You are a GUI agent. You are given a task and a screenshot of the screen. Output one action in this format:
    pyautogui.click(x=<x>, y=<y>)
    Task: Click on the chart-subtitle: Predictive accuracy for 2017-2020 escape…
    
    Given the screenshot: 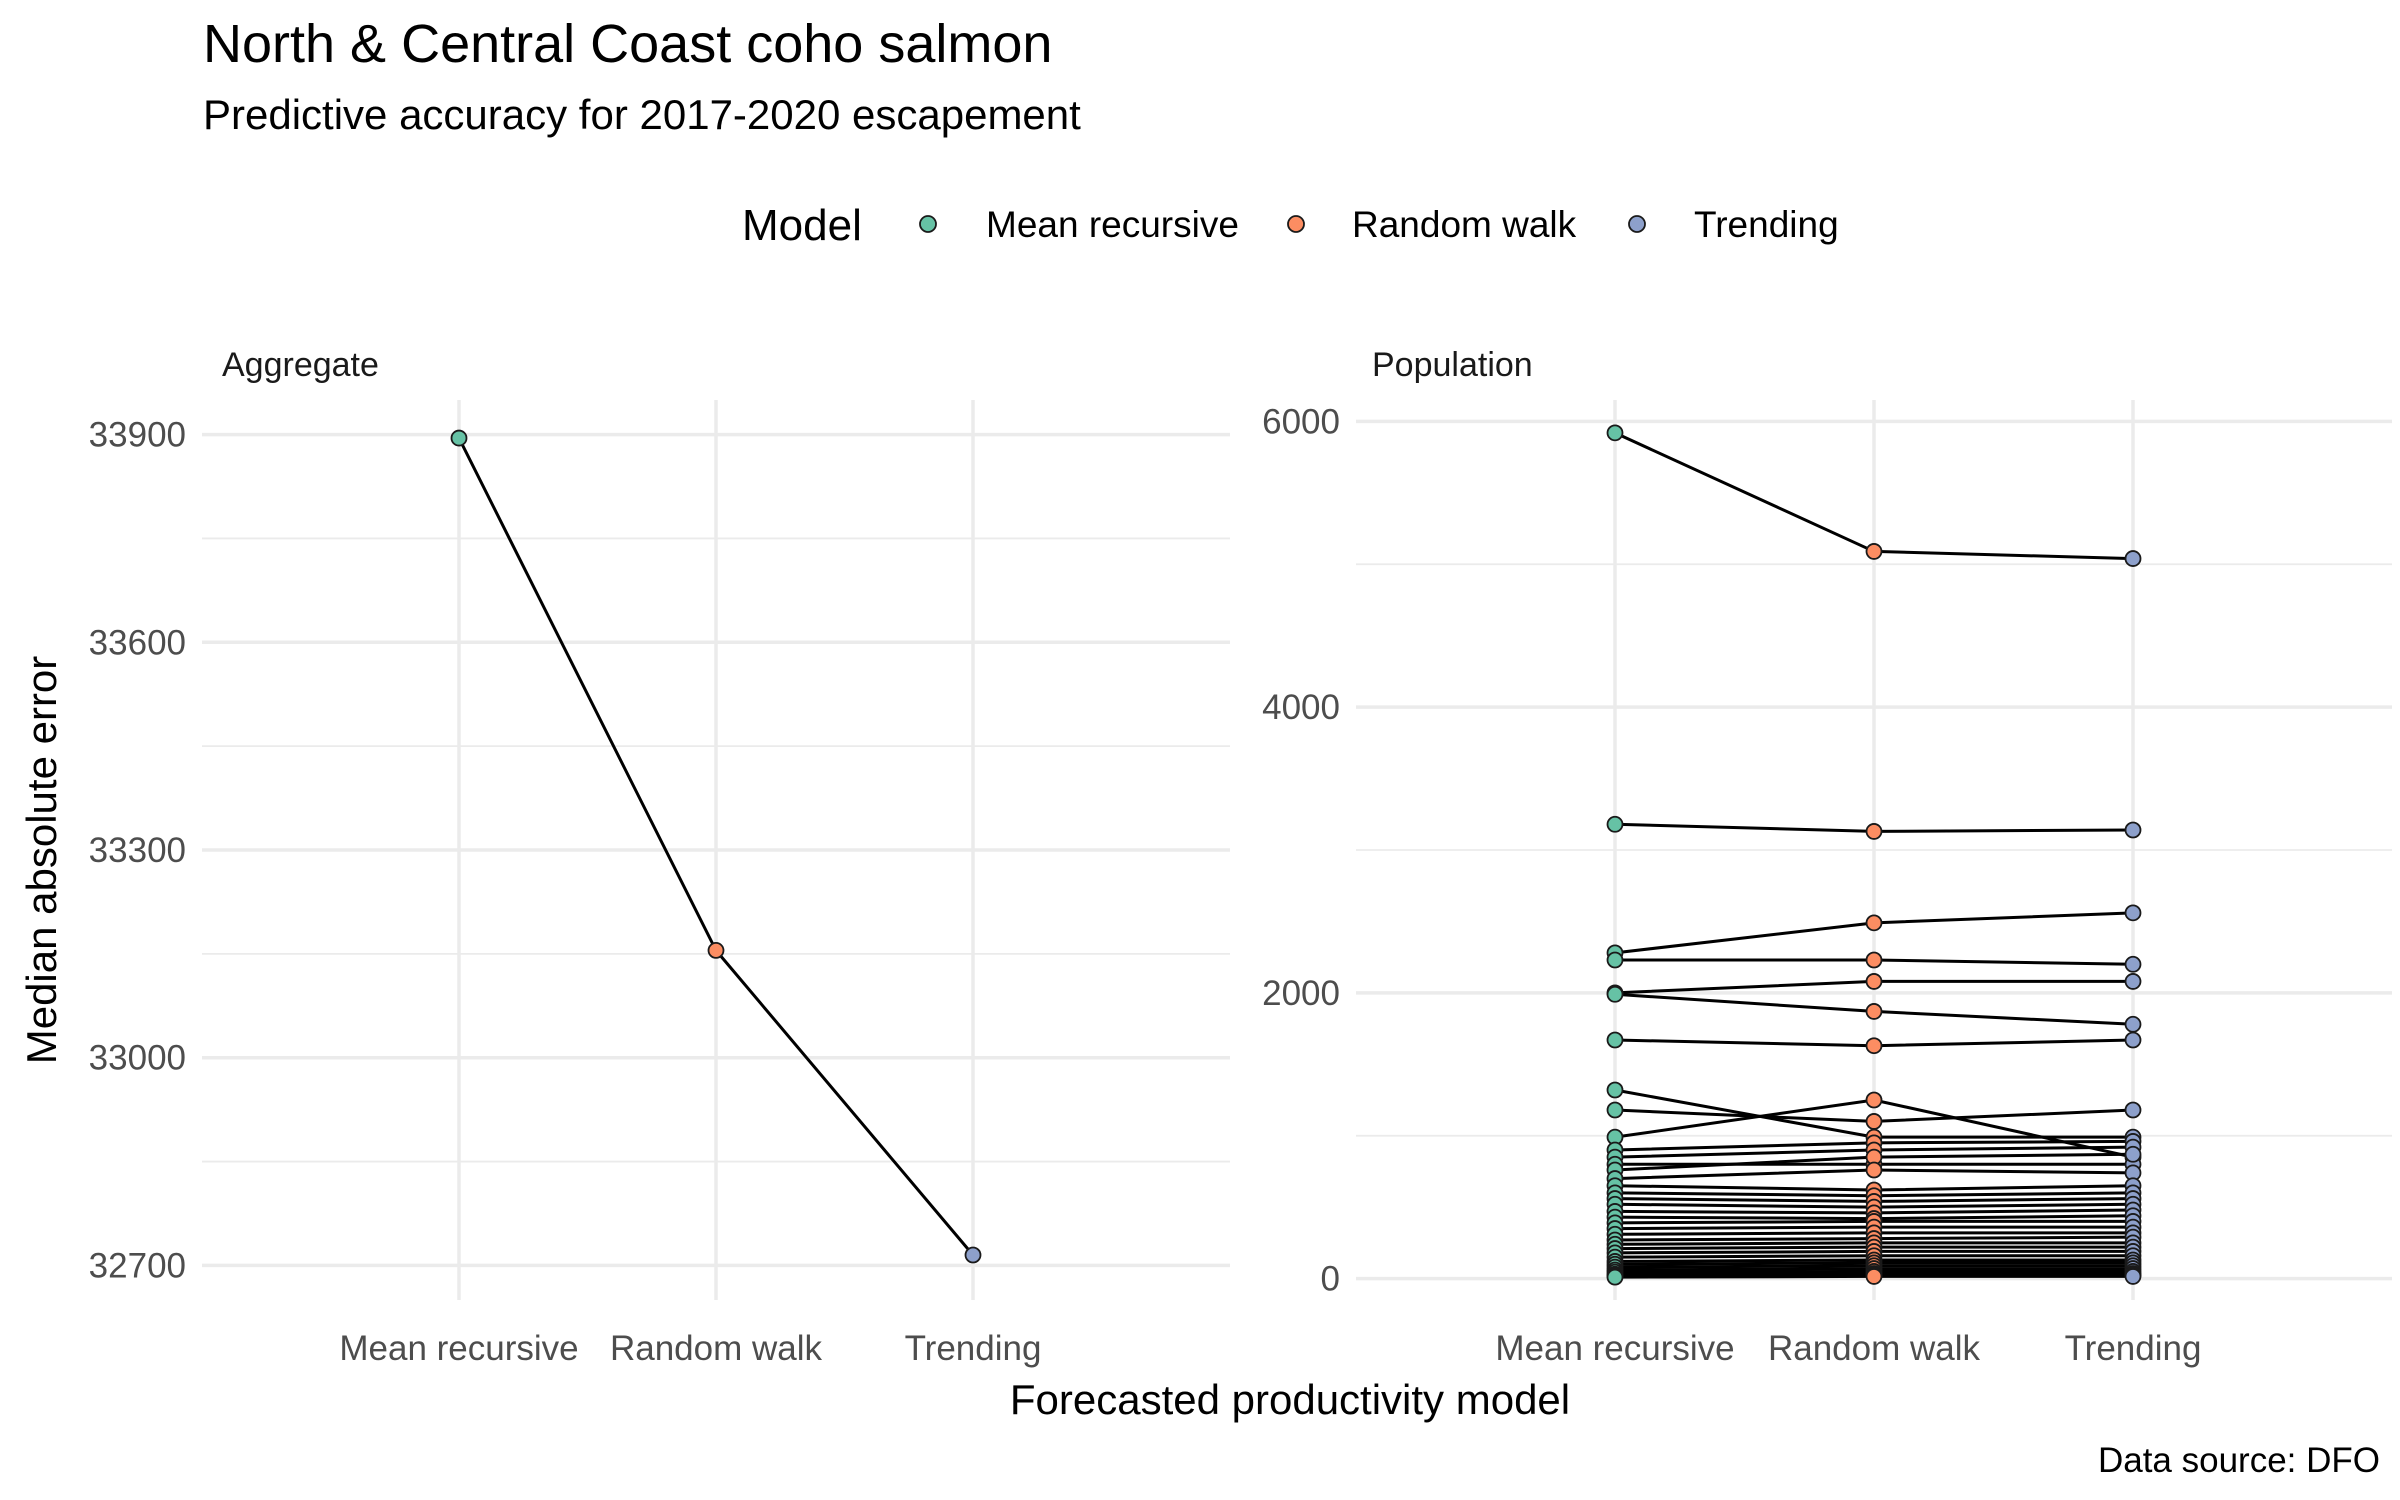 What is the action you would take?
    pyautogui.click(x=642, y=114)
    